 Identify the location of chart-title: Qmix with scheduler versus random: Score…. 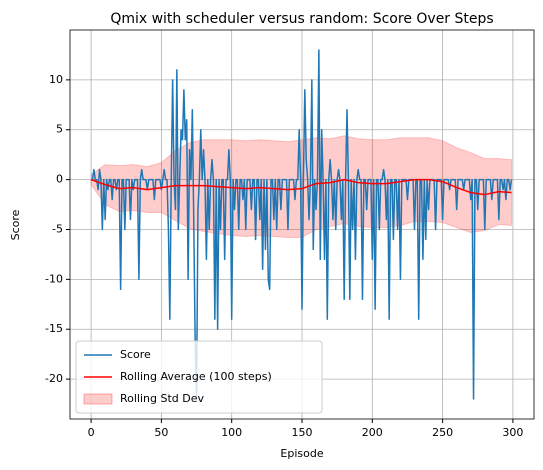
(301, 19).